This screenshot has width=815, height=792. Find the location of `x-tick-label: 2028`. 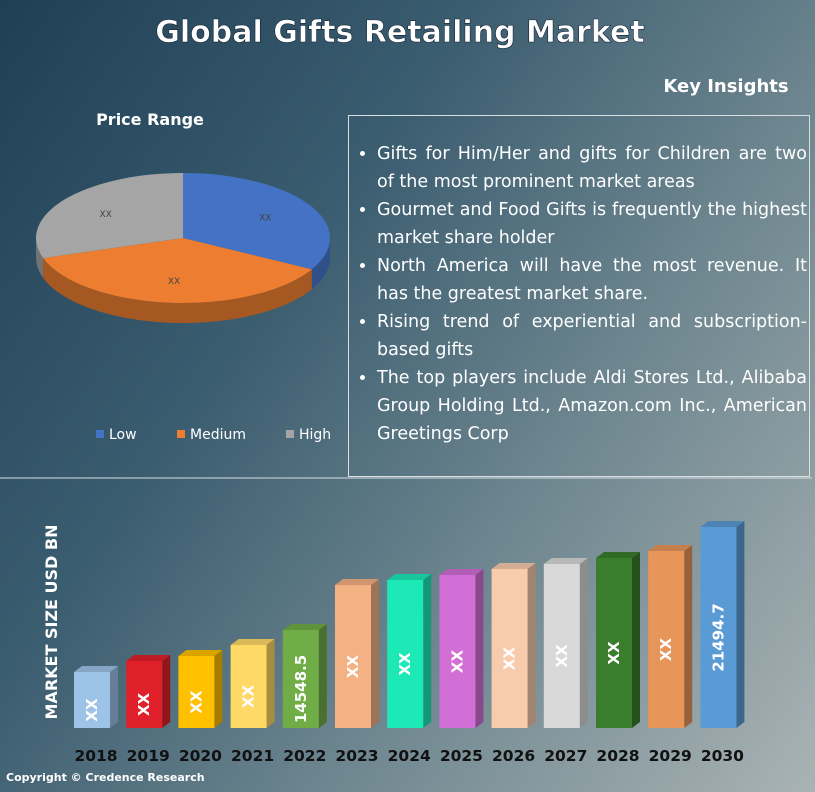

x-tick-label: 2028 is located at coordinates (617, 756).